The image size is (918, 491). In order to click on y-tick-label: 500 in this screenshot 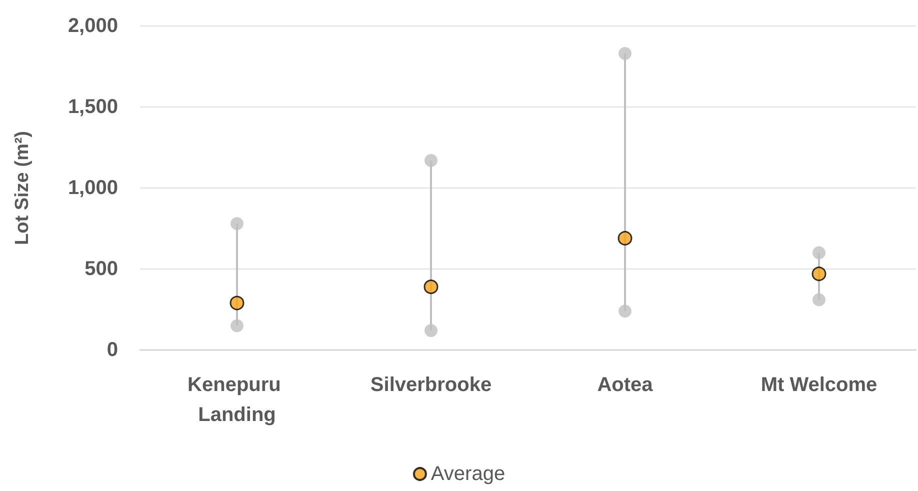, I will do `click(101, 269)`.